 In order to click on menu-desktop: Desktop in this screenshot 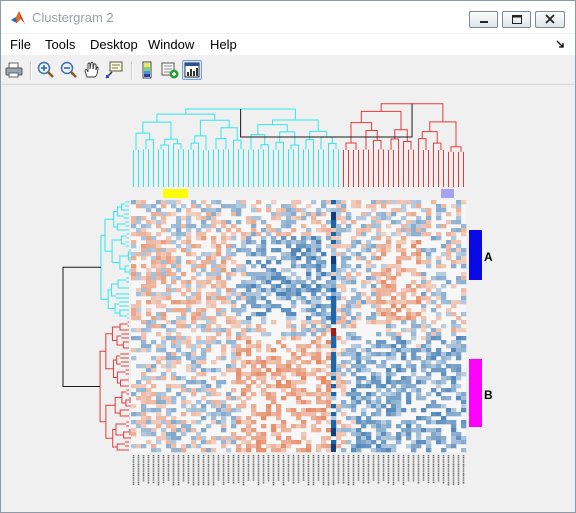, I will do `click(114, 44)`.